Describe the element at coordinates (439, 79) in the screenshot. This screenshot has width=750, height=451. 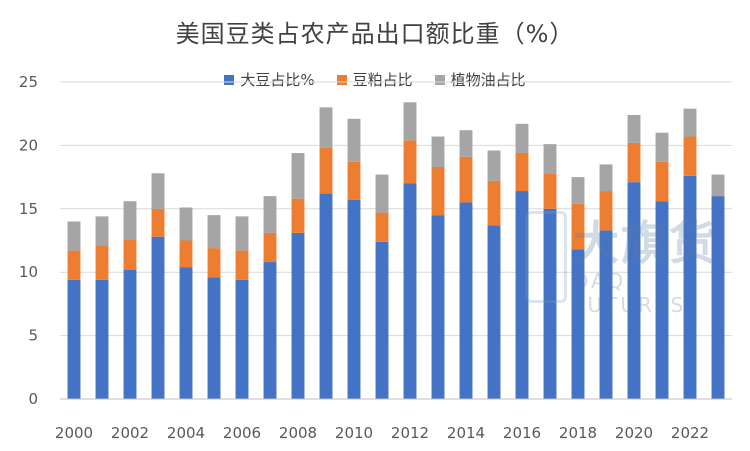
I see `legend-swatch-vegoil` at that location.